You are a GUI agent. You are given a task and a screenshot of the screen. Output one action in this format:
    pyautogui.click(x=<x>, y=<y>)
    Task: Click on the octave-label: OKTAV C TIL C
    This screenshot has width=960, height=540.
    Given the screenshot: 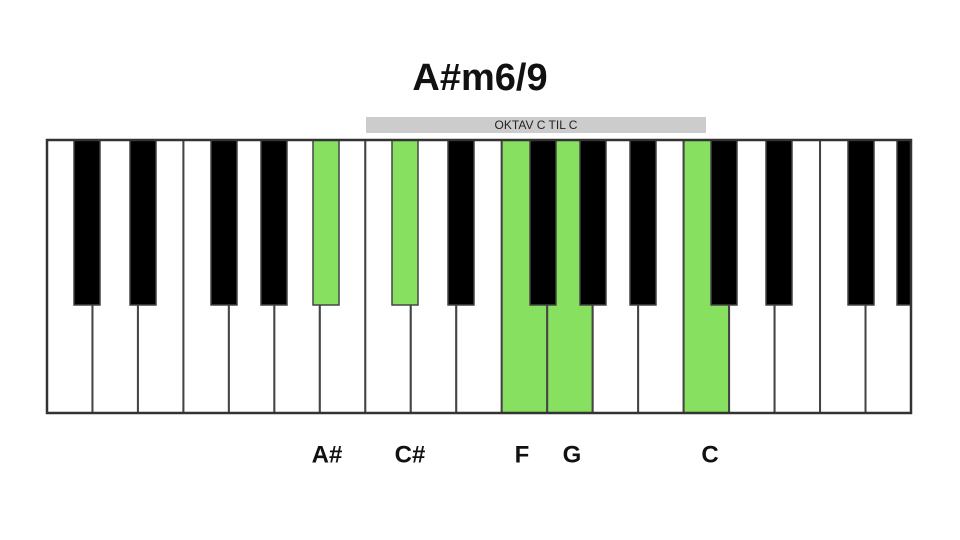 What is the action you would take?
    pyautogui.click(x=536, y=125)
    